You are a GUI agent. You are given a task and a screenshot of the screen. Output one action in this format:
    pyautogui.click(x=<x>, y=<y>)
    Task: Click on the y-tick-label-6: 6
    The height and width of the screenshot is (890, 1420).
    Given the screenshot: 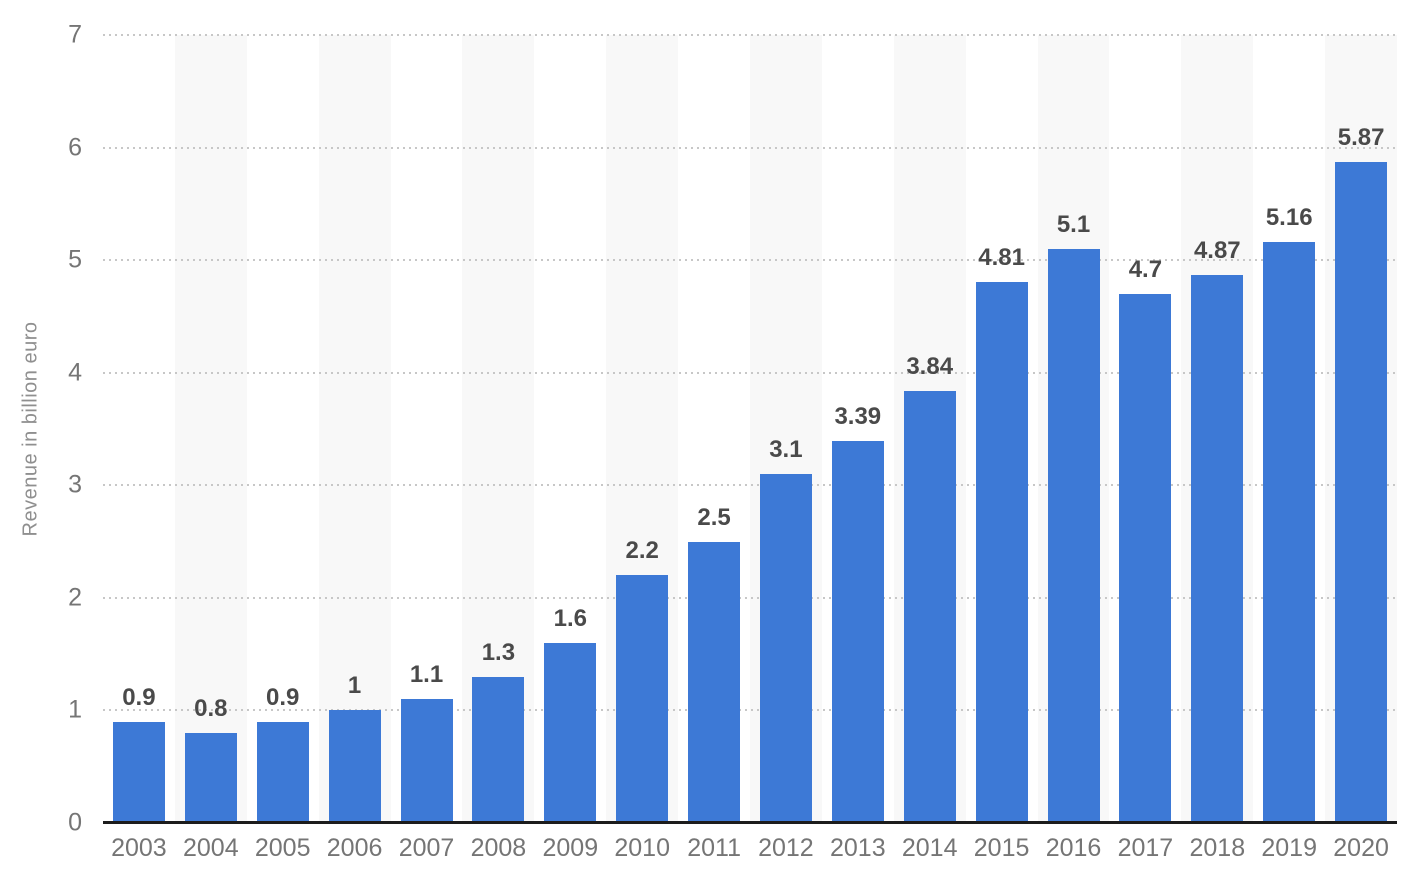 What is the action you would take?
    pyautogui.click(x=75, y=147)
    